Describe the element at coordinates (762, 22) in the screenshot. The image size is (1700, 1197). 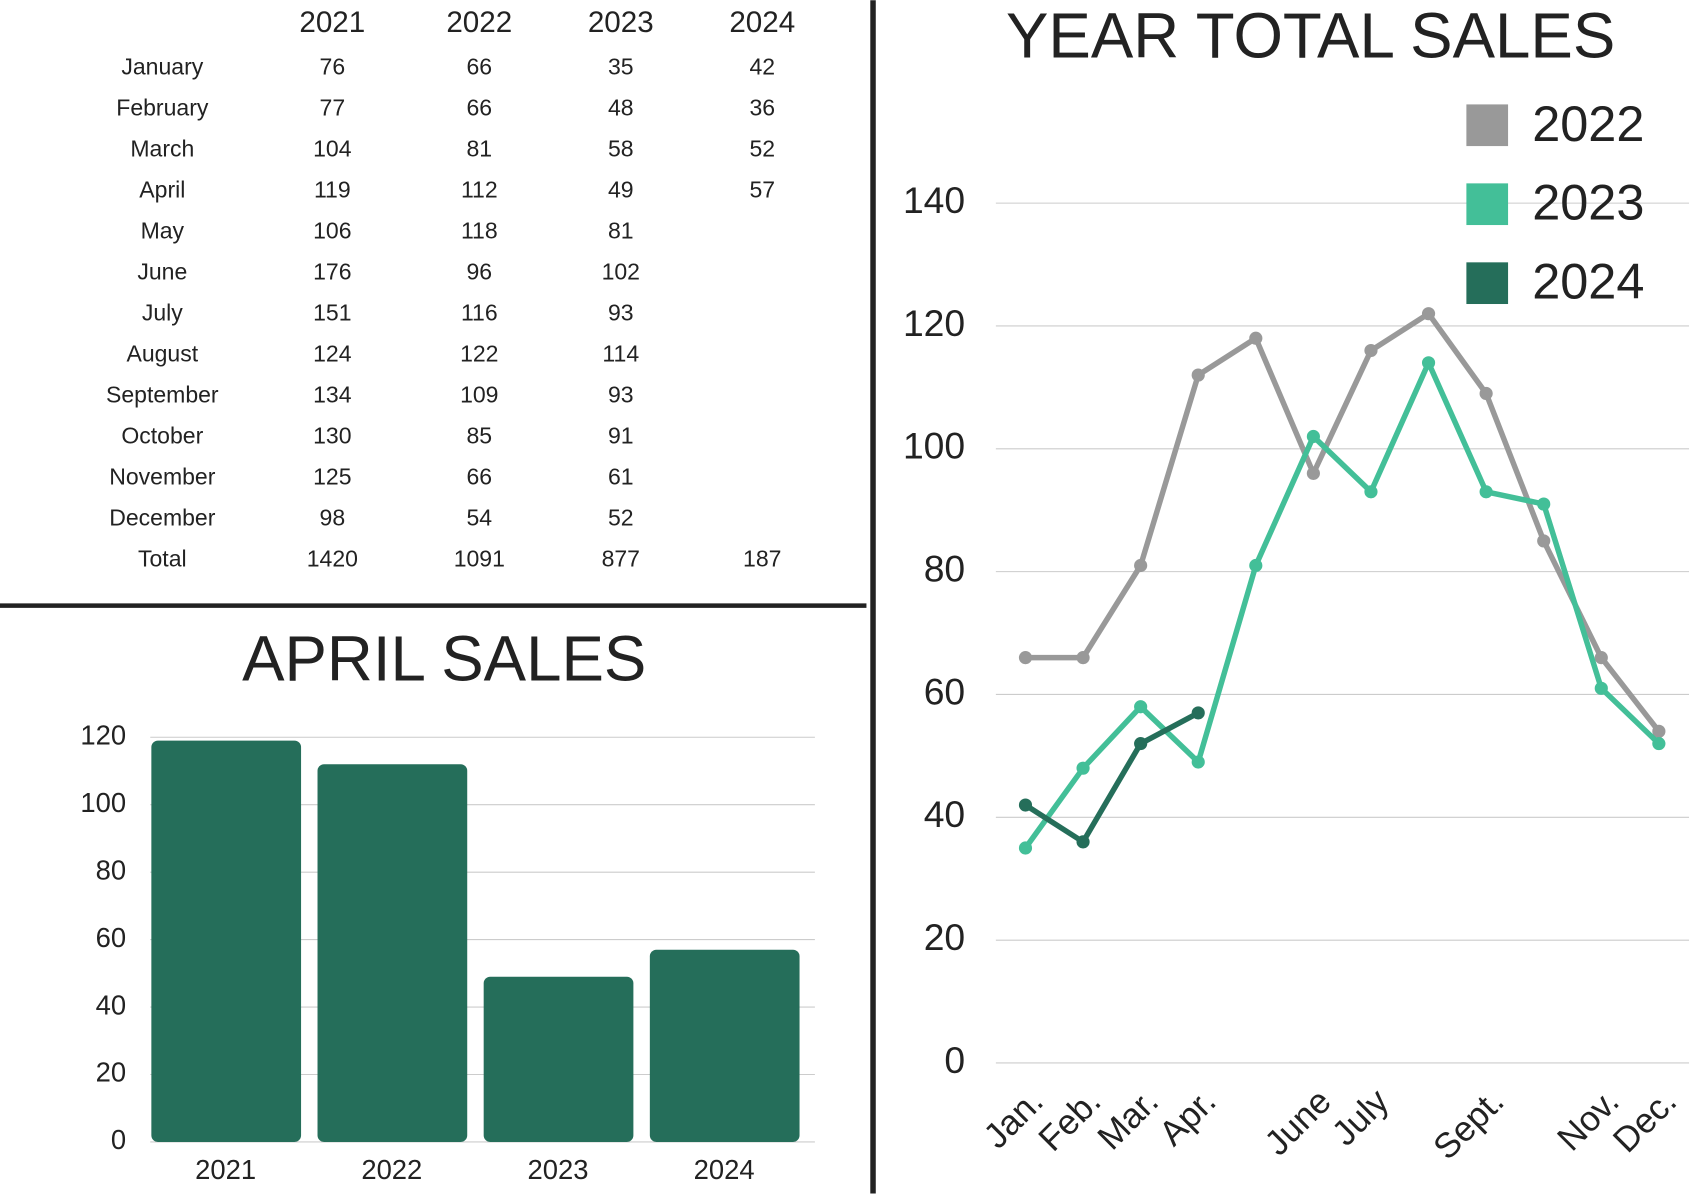
I see `column-header: 2024` at that location.